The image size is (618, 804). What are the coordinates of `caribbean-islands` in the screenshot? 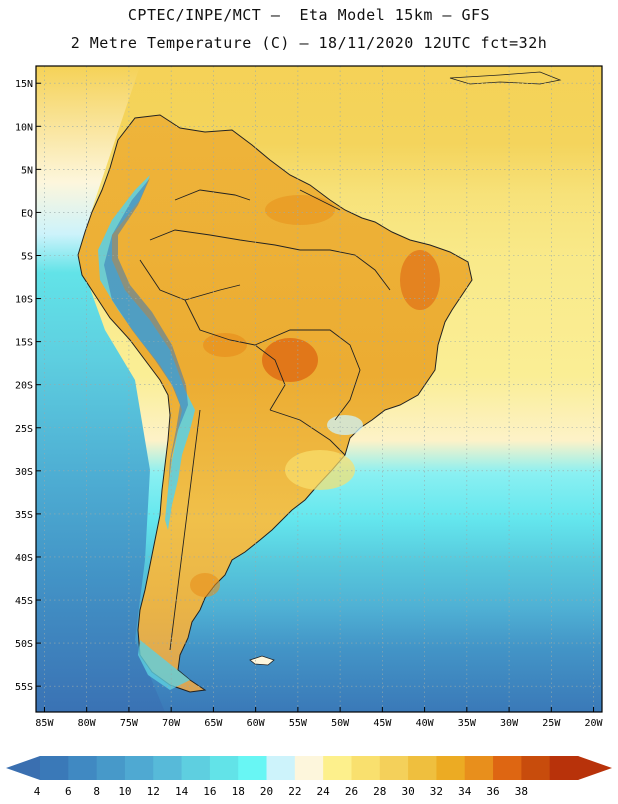 It's located at (505, 78).